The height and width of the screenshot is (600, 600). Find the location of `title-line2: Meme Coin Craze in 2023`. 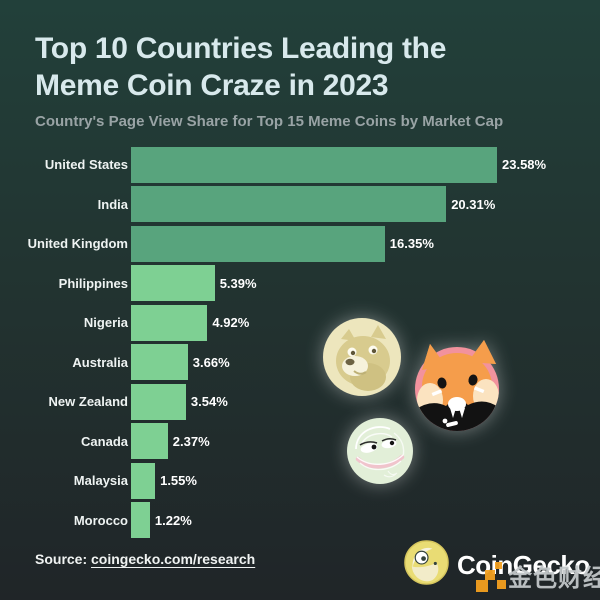

title-line2: Meme Coin Craze in 2023 is located at coordinates (212, 85).